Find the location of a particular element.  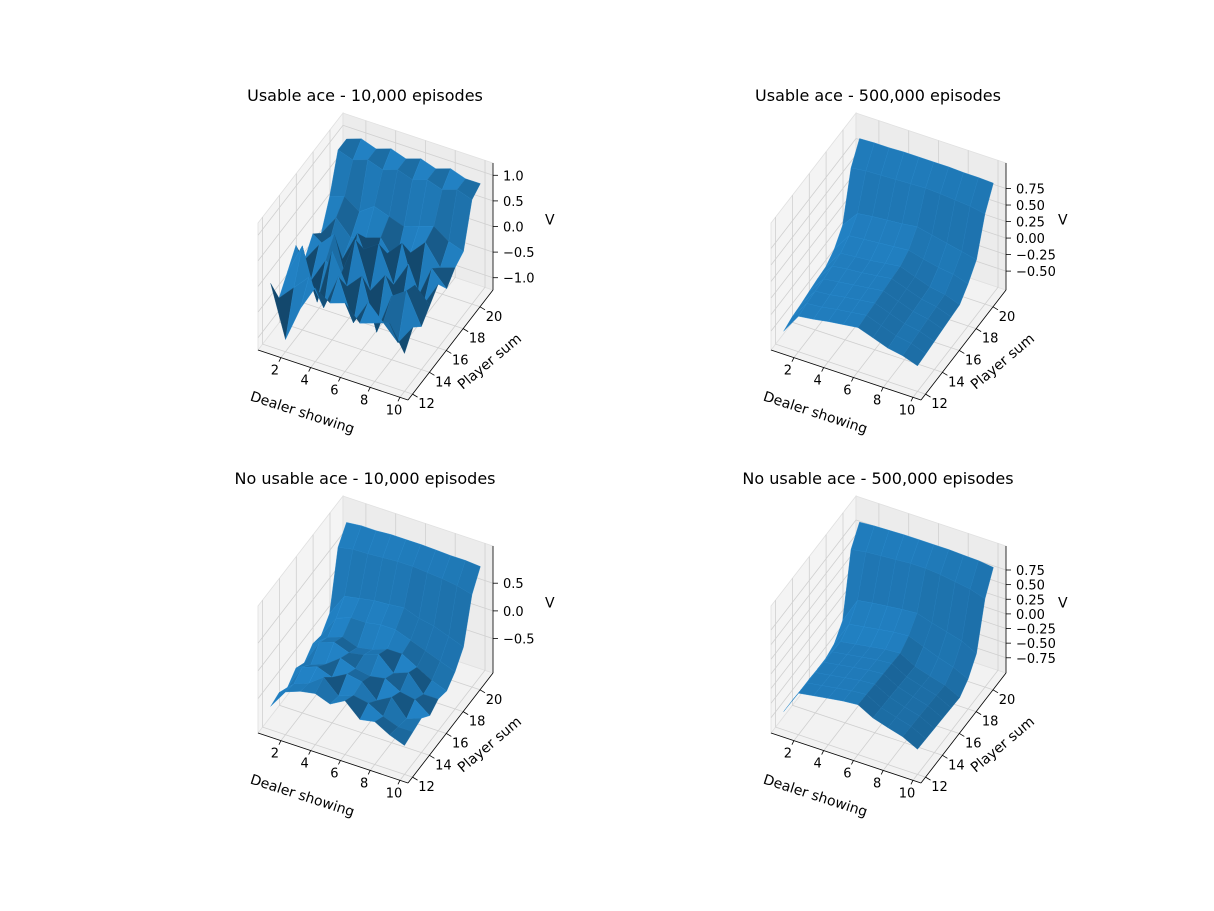

z-tick-label: 1.0 is located at coordinates (513, 176).